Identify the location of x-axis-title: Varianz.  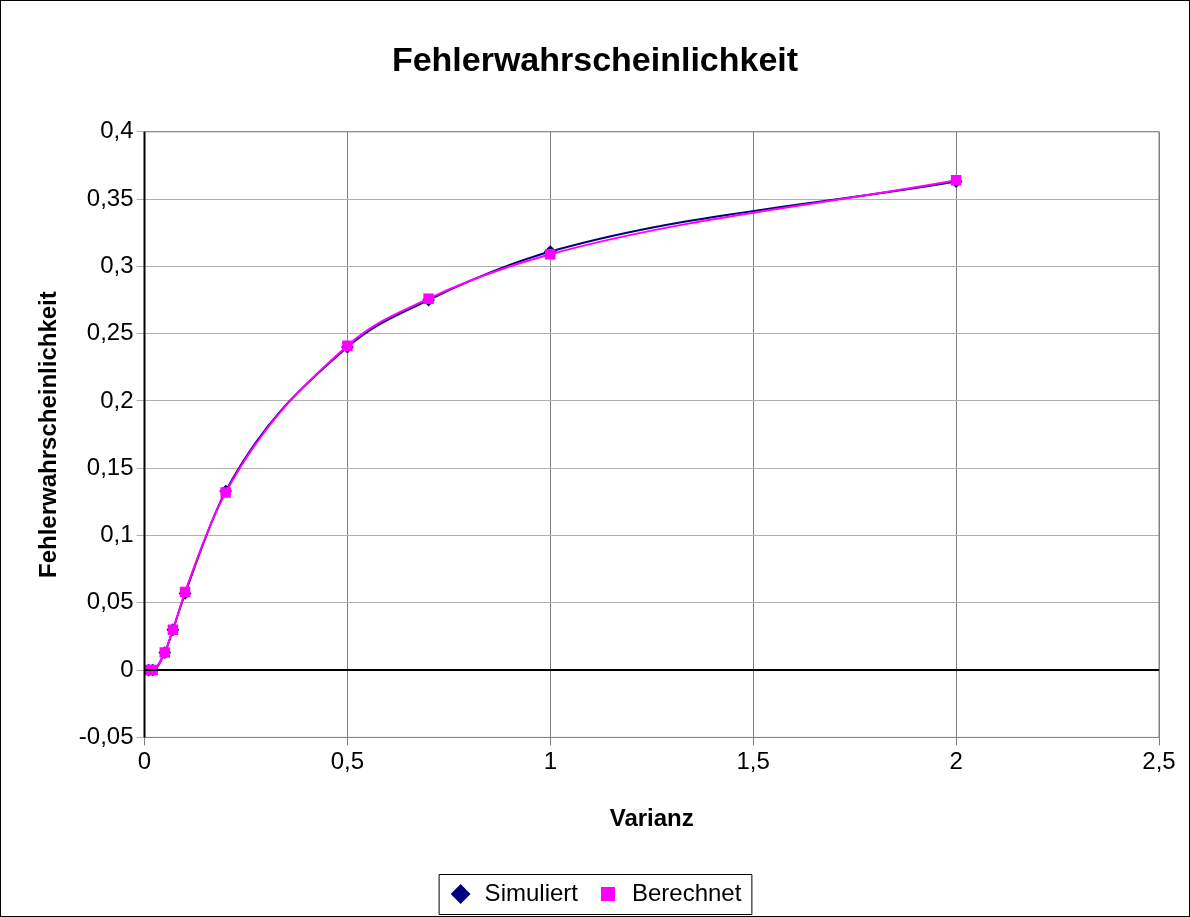
(651, 818).